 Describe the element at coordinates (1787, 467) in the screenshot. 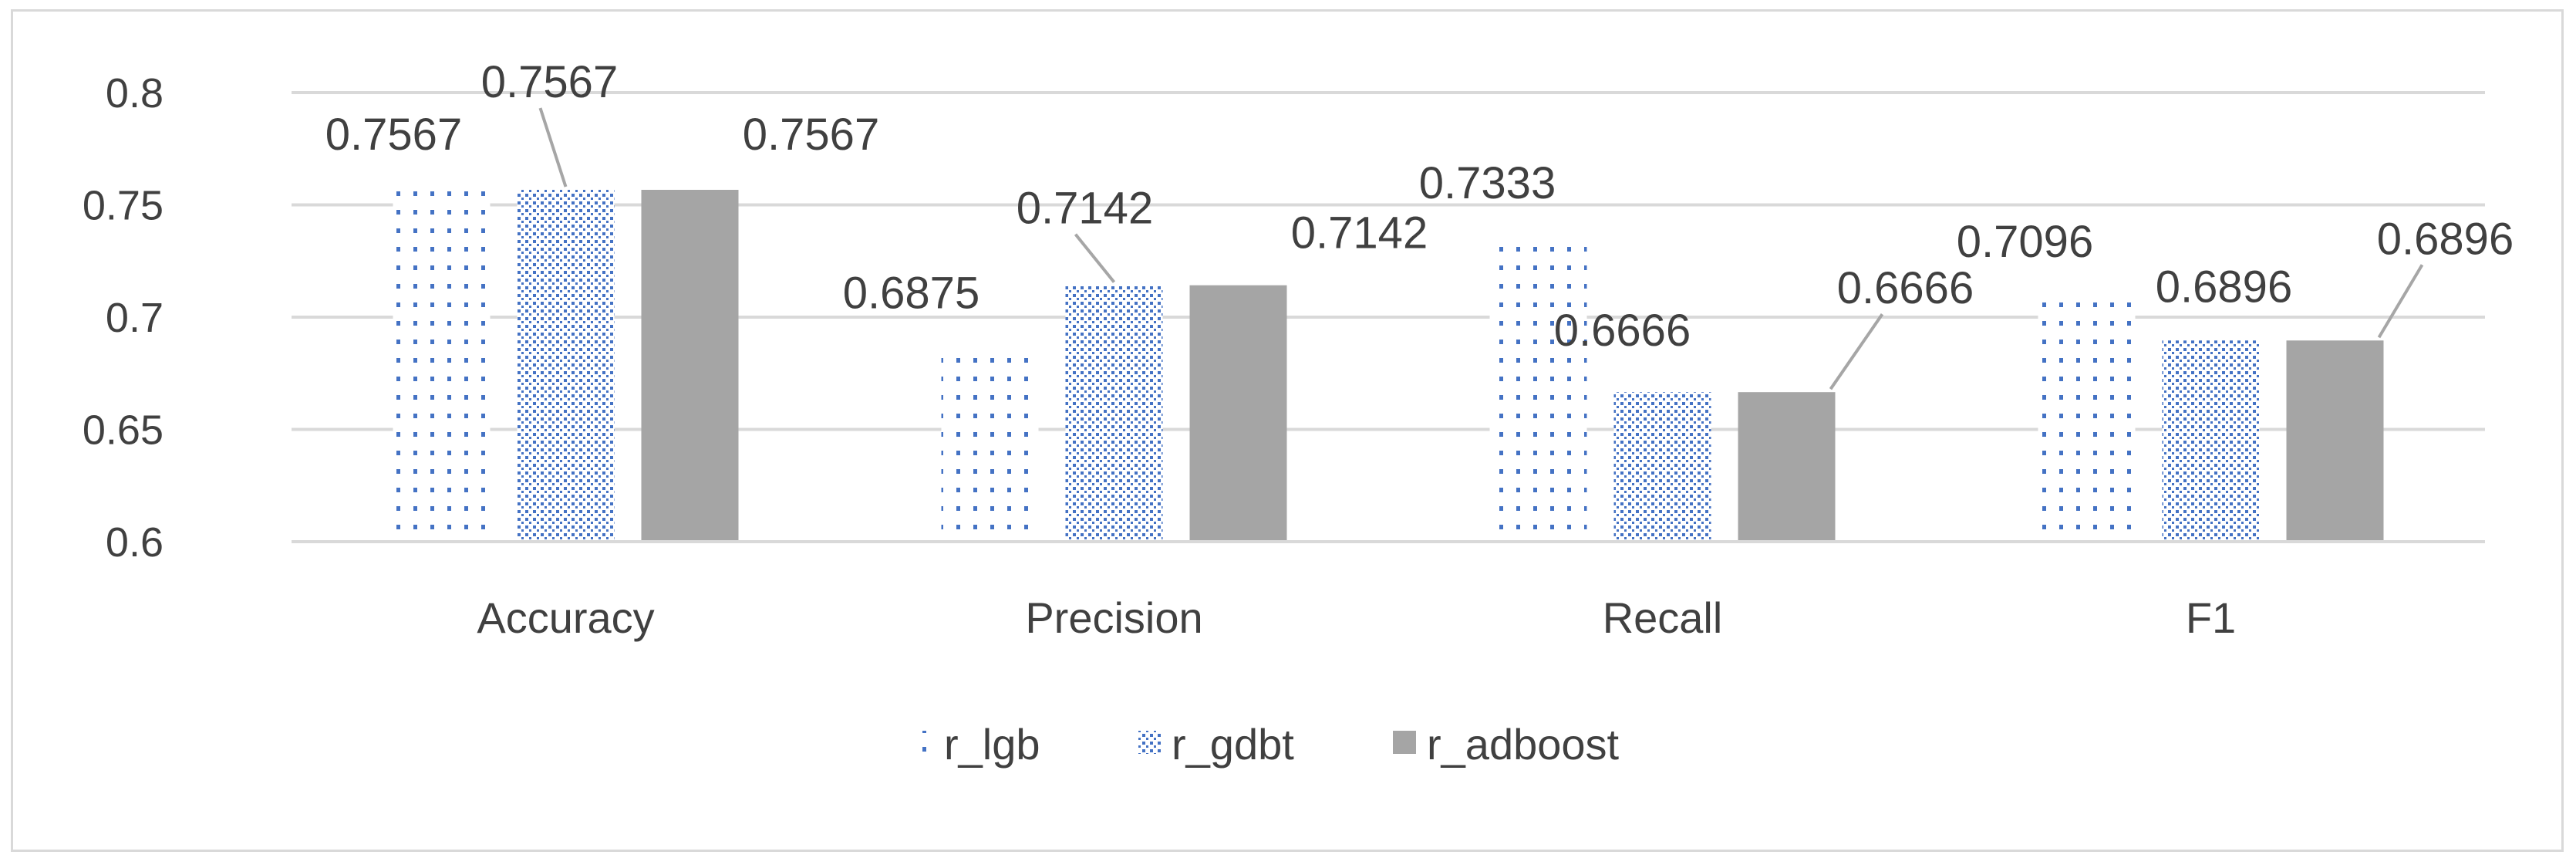

I see `bar-r_adboost-recall` at that location.